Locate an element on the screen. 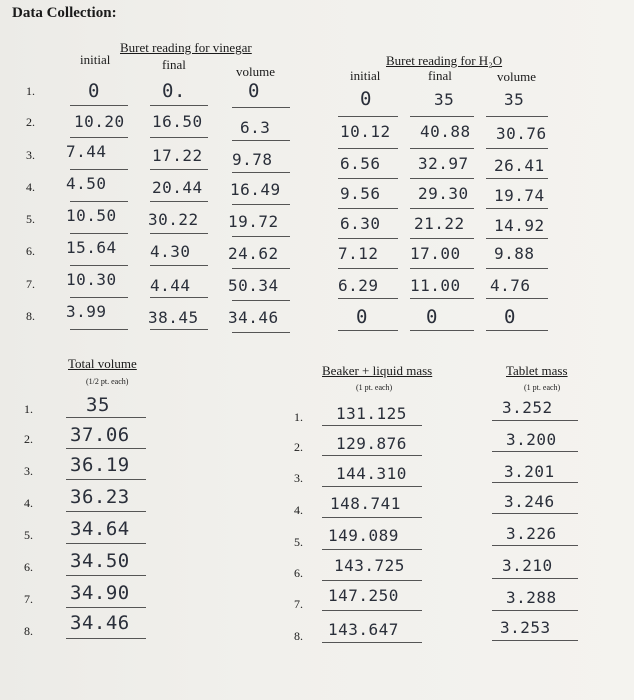 This screenshot has width=634, height=700. water-final: 0 is located at coordinates (432, 317).